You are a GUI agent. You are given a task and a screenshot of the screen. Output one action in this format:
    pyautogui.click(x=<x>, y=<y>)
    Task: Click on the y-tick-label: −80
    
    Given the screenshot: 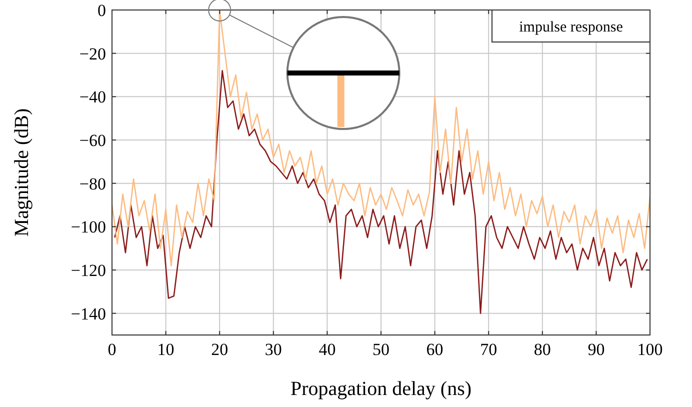 What is the action you would take?
    pyautogui.click(x=92, y=184)
    